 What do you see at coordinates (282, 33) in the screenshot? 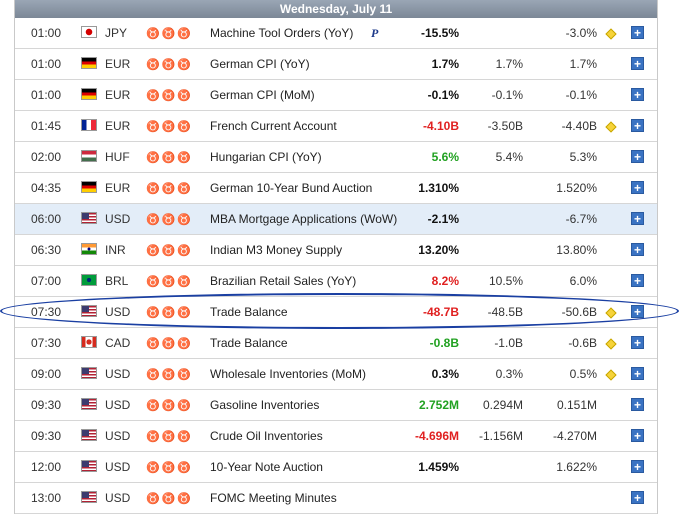
I see `event-name: Machine Tool Orders (YoY)` at bounding box center [282, 33].